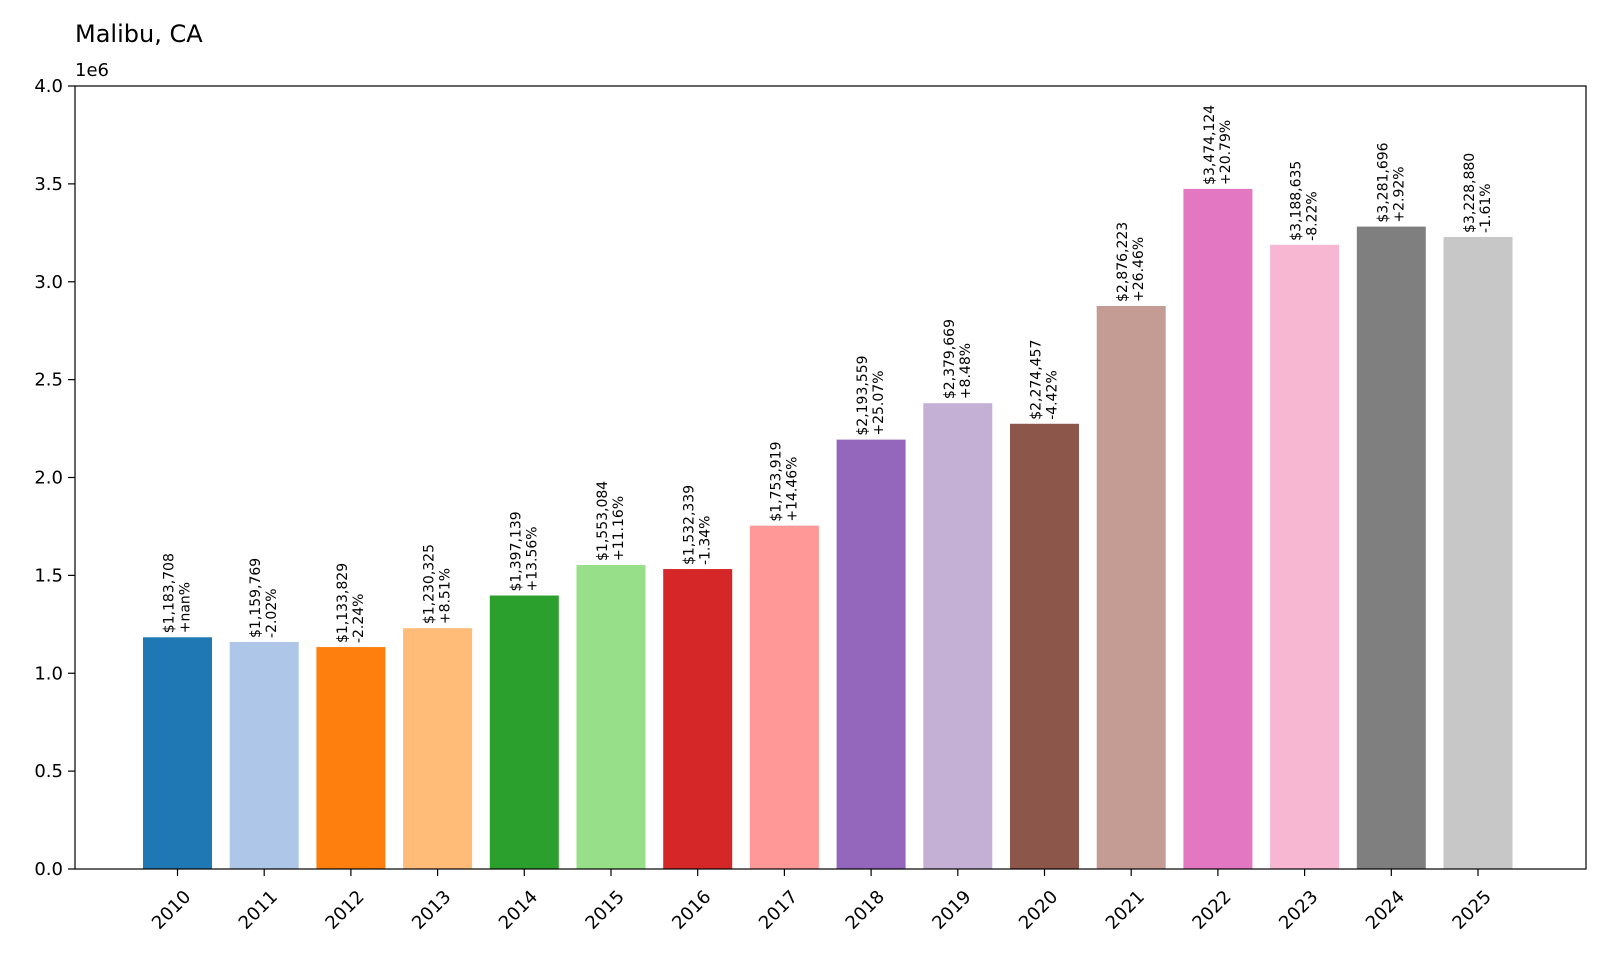 This screenshot has width=1600, height=960. What do you see at coordinates (524, 732) in the screenshot?
I see `bar-2014` at bounding box center [524, 732].